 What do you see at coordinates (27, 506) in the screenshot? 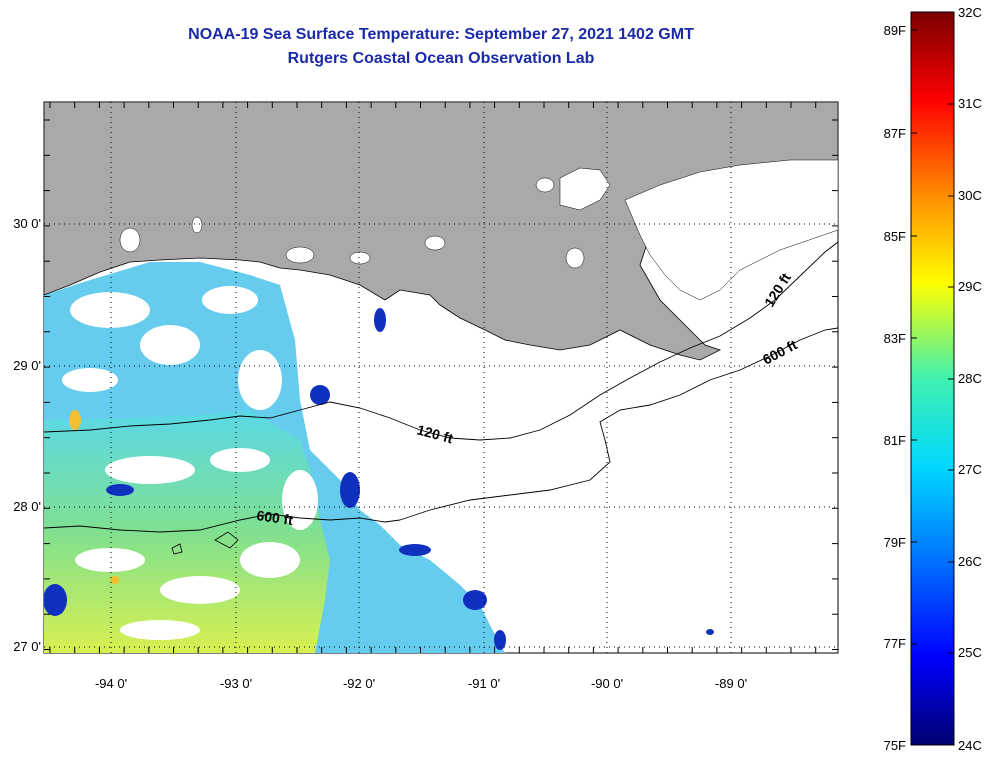
I see `lat-label-28: 28 0'` at bounding box center [27, 506].